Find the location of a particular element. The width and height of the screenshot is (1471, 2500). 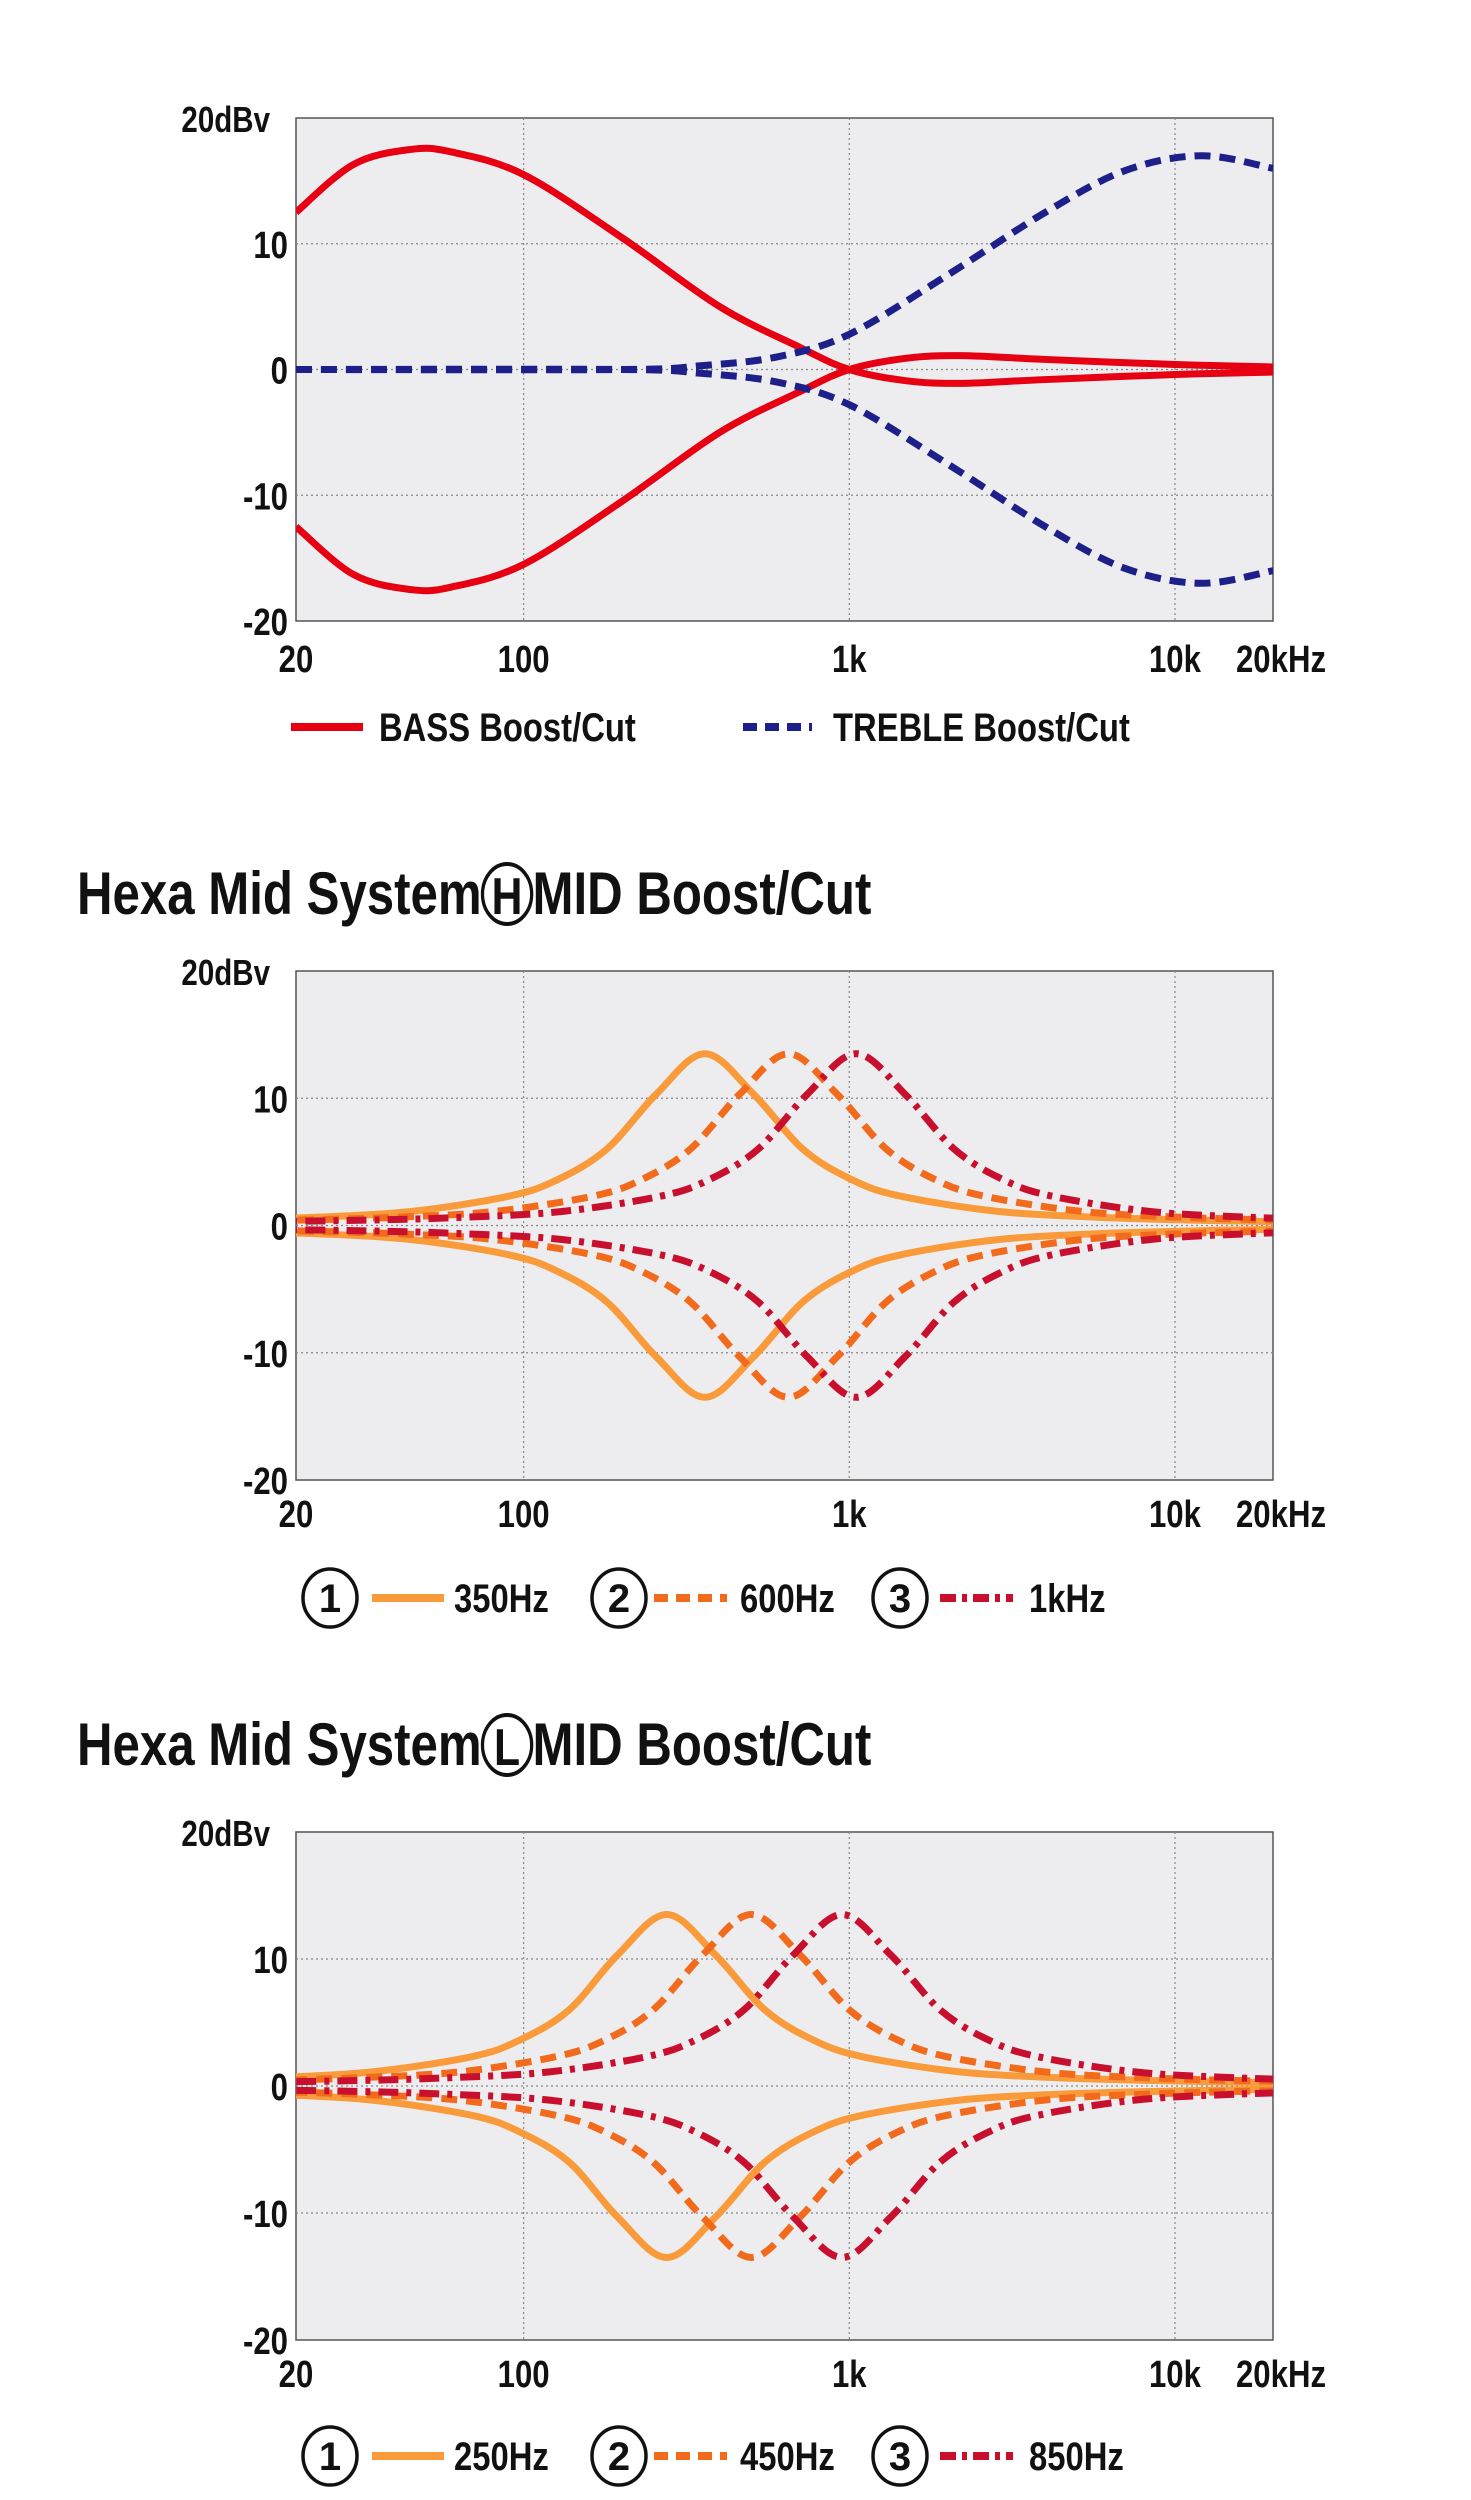

legend-label: 450Hz is located at coordinates (787, 2456).